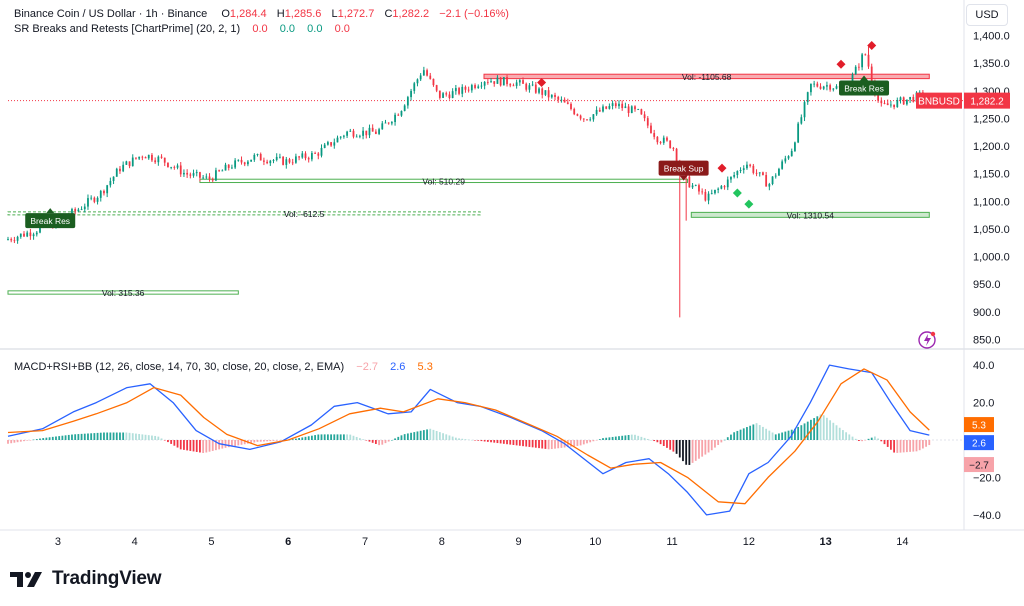 Image resolution: width=1024 pixels, height=606 pixels. What do you see at coordinates (811, 215) in the screenshot?
I see `zone-volume-label: Vol: 1310.54` at bounding box center [811, 215].